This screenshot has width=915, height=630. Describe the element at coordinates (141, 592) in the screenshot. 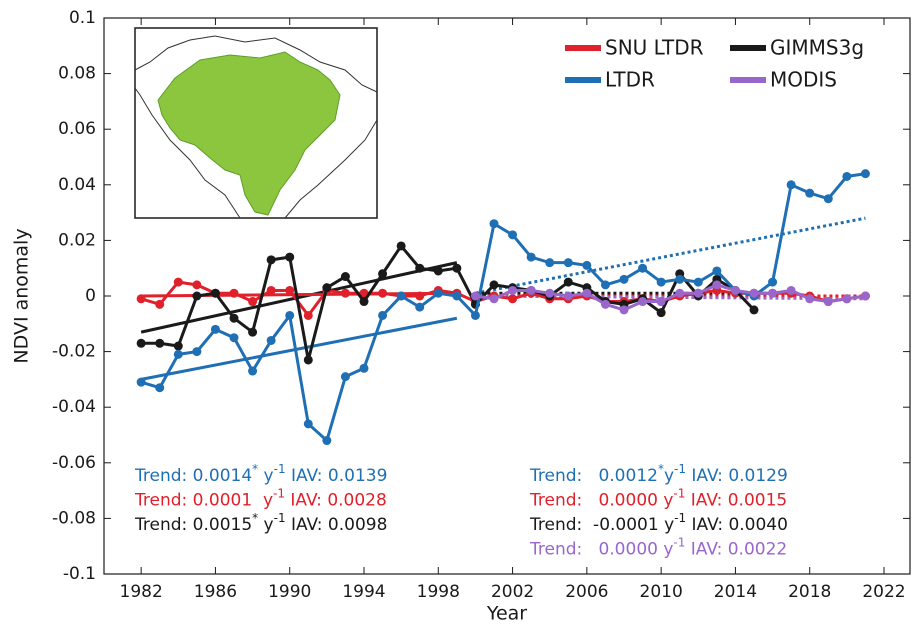

I see `x-tick-label: 1982` at that location.